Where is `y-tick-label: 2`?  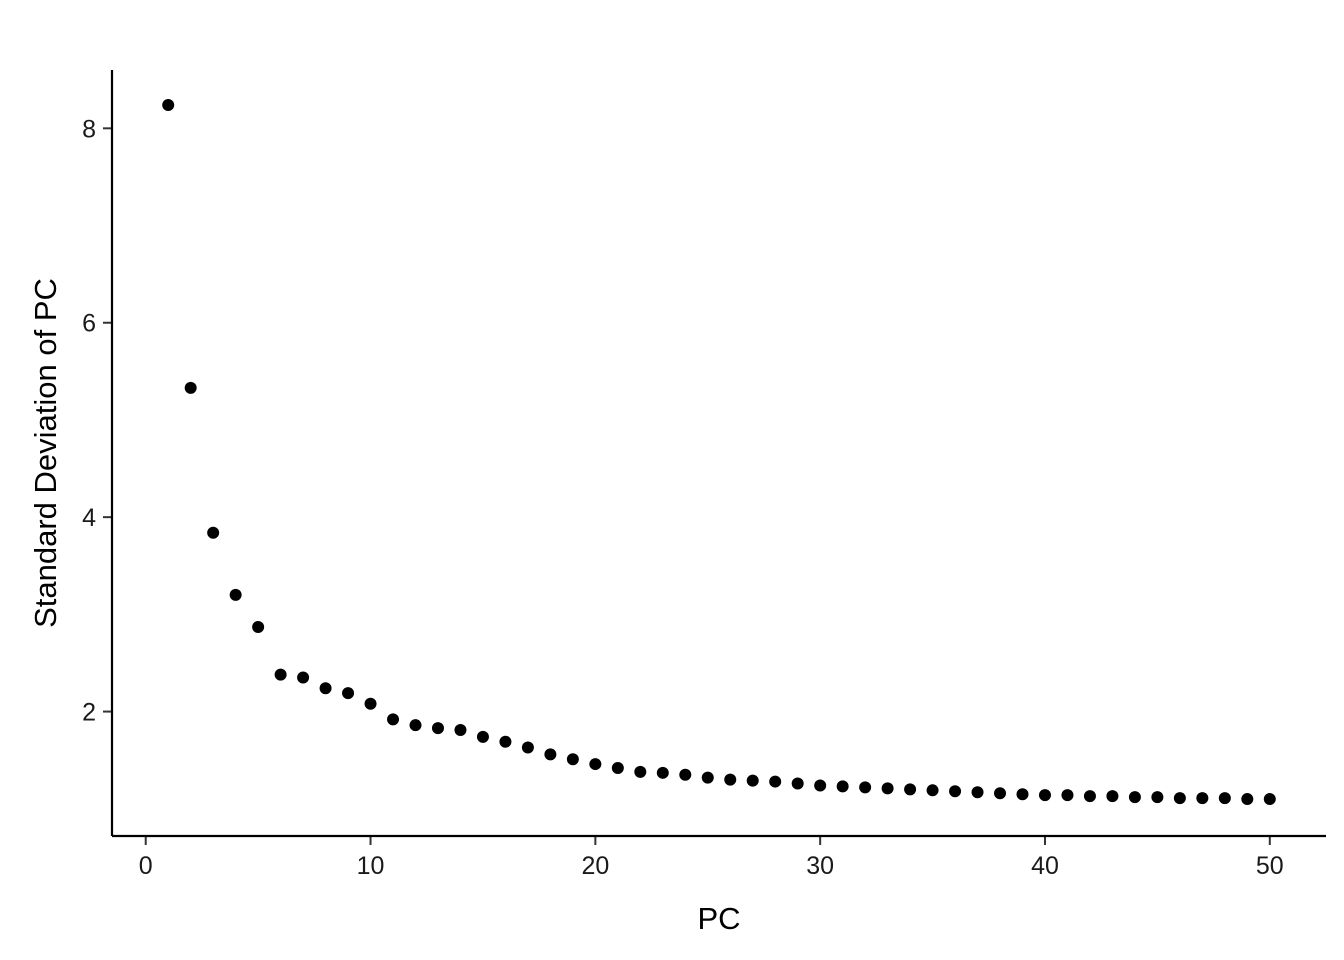 y-tick-label: 2 is located at coordinates (89, 713).